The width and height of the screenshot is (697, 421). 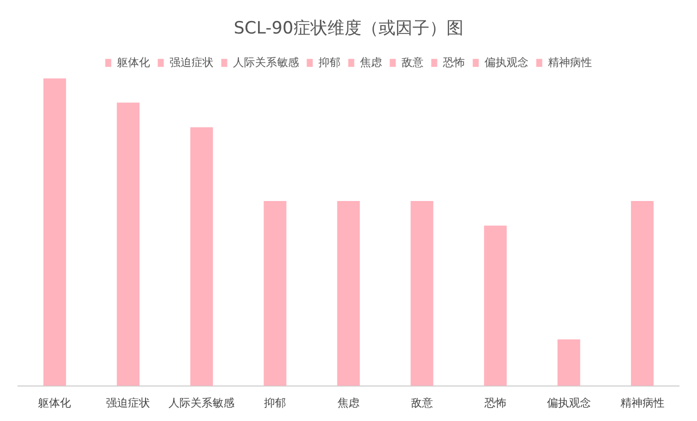 What do you see at coordinates (329, 62) in the screenshot?
I see `legend-label: 抑郁` at bounding box center [329, 62].